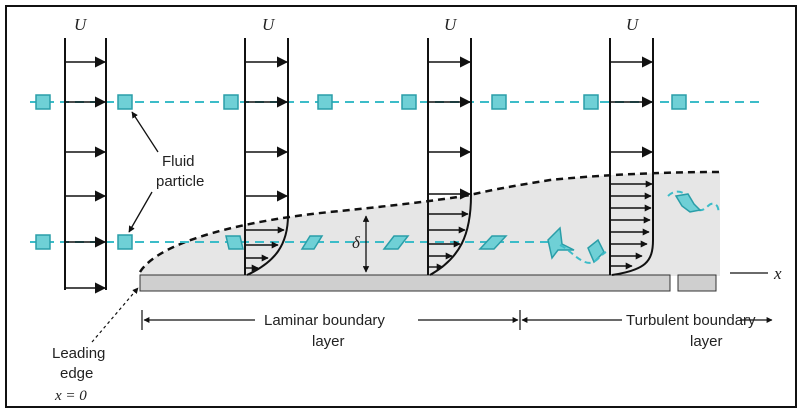 The width and height of the screenshot is (802, 413). Describe the element at coordinates (78, 353) in the screenshot. I see `leading-edge-label-line-1: Leading` at that location.